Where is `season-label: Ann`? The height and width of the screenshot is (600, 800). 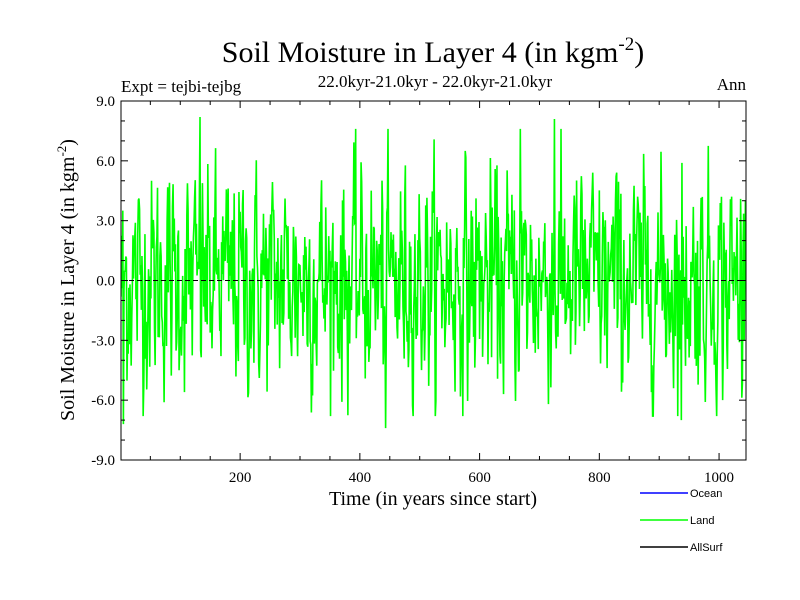
season-label: Ann is located at coordinates (732, 84).